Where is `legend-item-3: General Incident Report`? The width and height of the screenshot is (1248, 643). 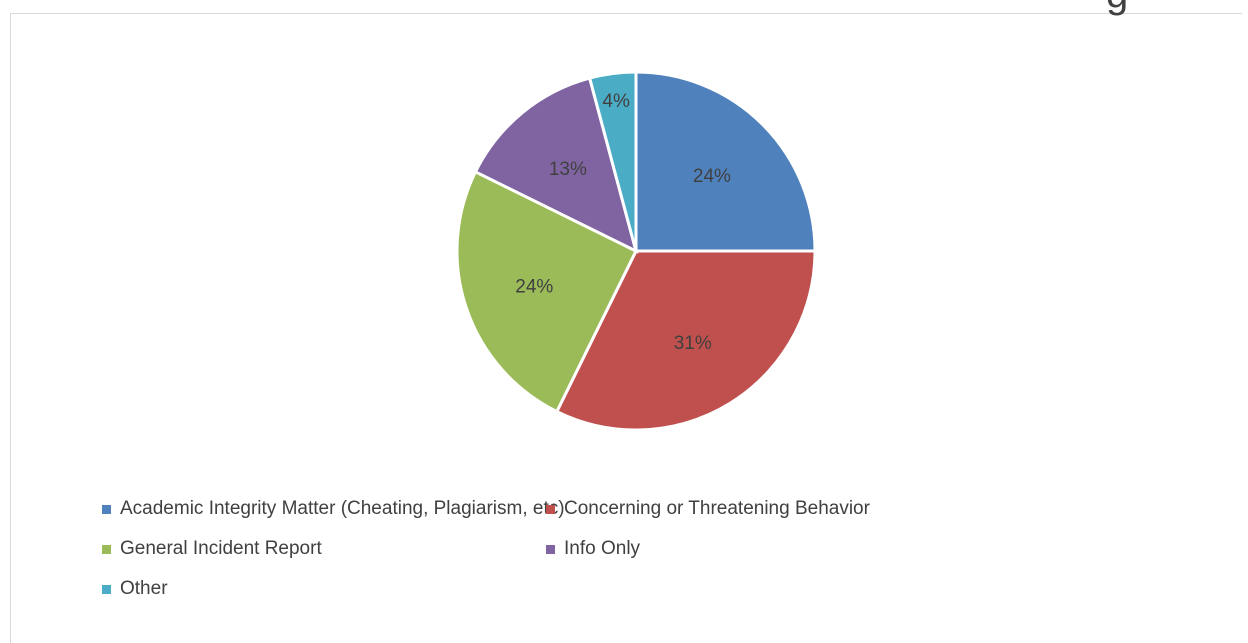 legend-item-3: General Incident Report is located at coordinates (212, 549).